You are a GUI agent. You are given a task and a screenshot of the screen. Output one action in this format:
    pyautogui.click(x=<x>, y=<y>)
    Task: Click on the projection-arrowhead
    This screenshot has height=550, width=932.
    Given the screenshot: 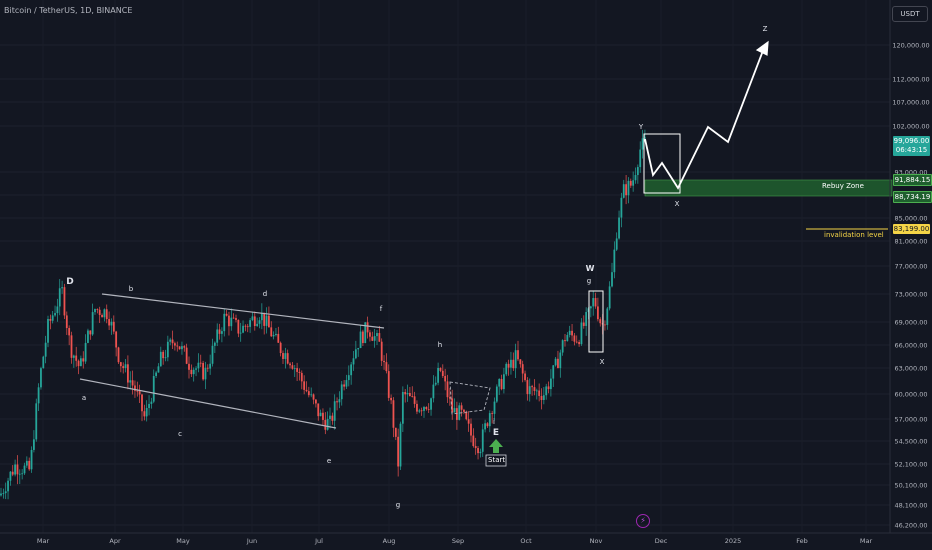 What is the action you would take?
    pyautogui.click(x=762, y=48)
    